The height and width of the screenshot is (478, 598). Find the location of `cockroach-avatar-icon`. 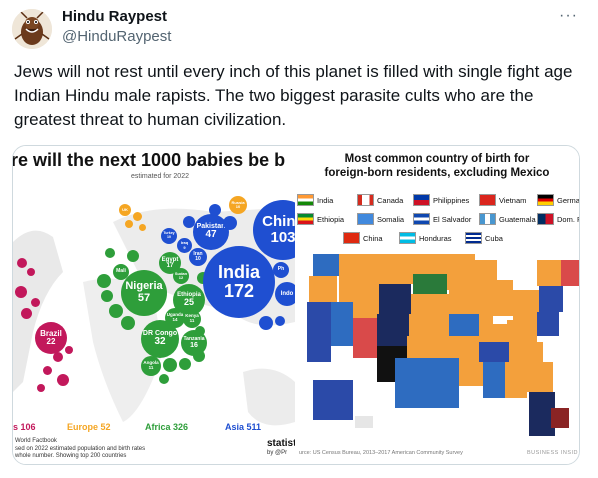

cockroach-avatar-icon is located at coordinates (32, 29).